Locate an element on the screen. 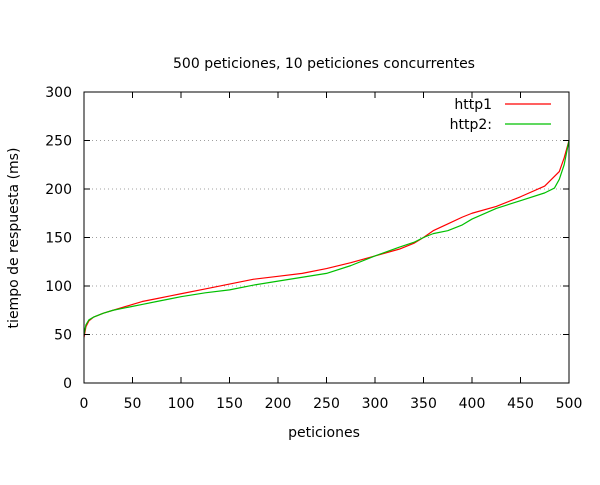 The width and height of the screenshot is (600, 485). legend-label: http1 is located at coordinates (473, 105).